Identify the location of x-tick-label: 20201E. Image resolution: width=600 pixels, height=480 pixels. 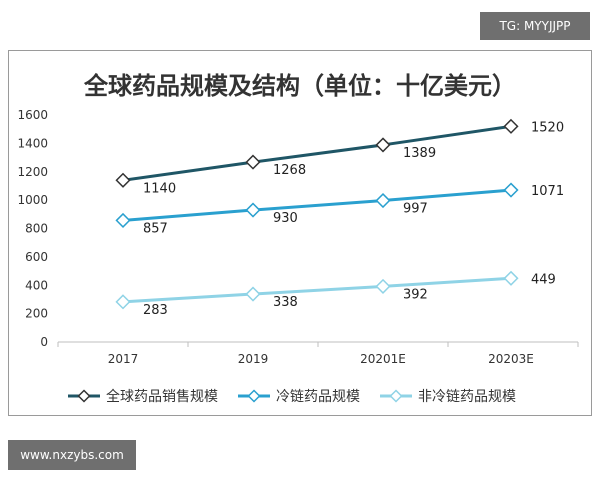
(383, 359).